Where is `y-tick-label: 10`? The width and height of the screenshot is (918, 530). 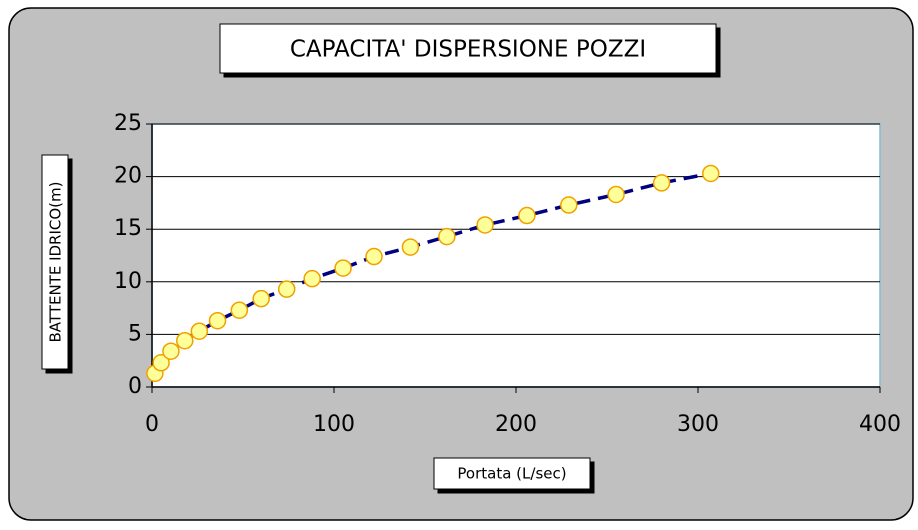
y-tick-label: 10 is located at coordinates (128, 281).